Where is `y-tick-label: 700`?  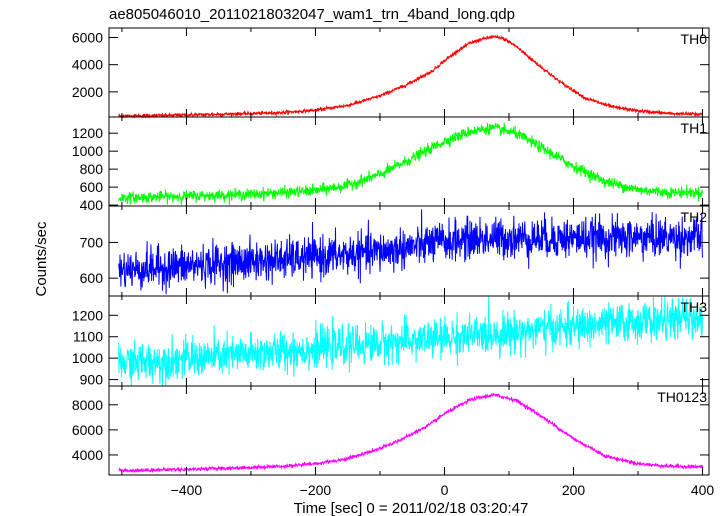
y-tick-label: 700 is located at coordinates (92, 242).